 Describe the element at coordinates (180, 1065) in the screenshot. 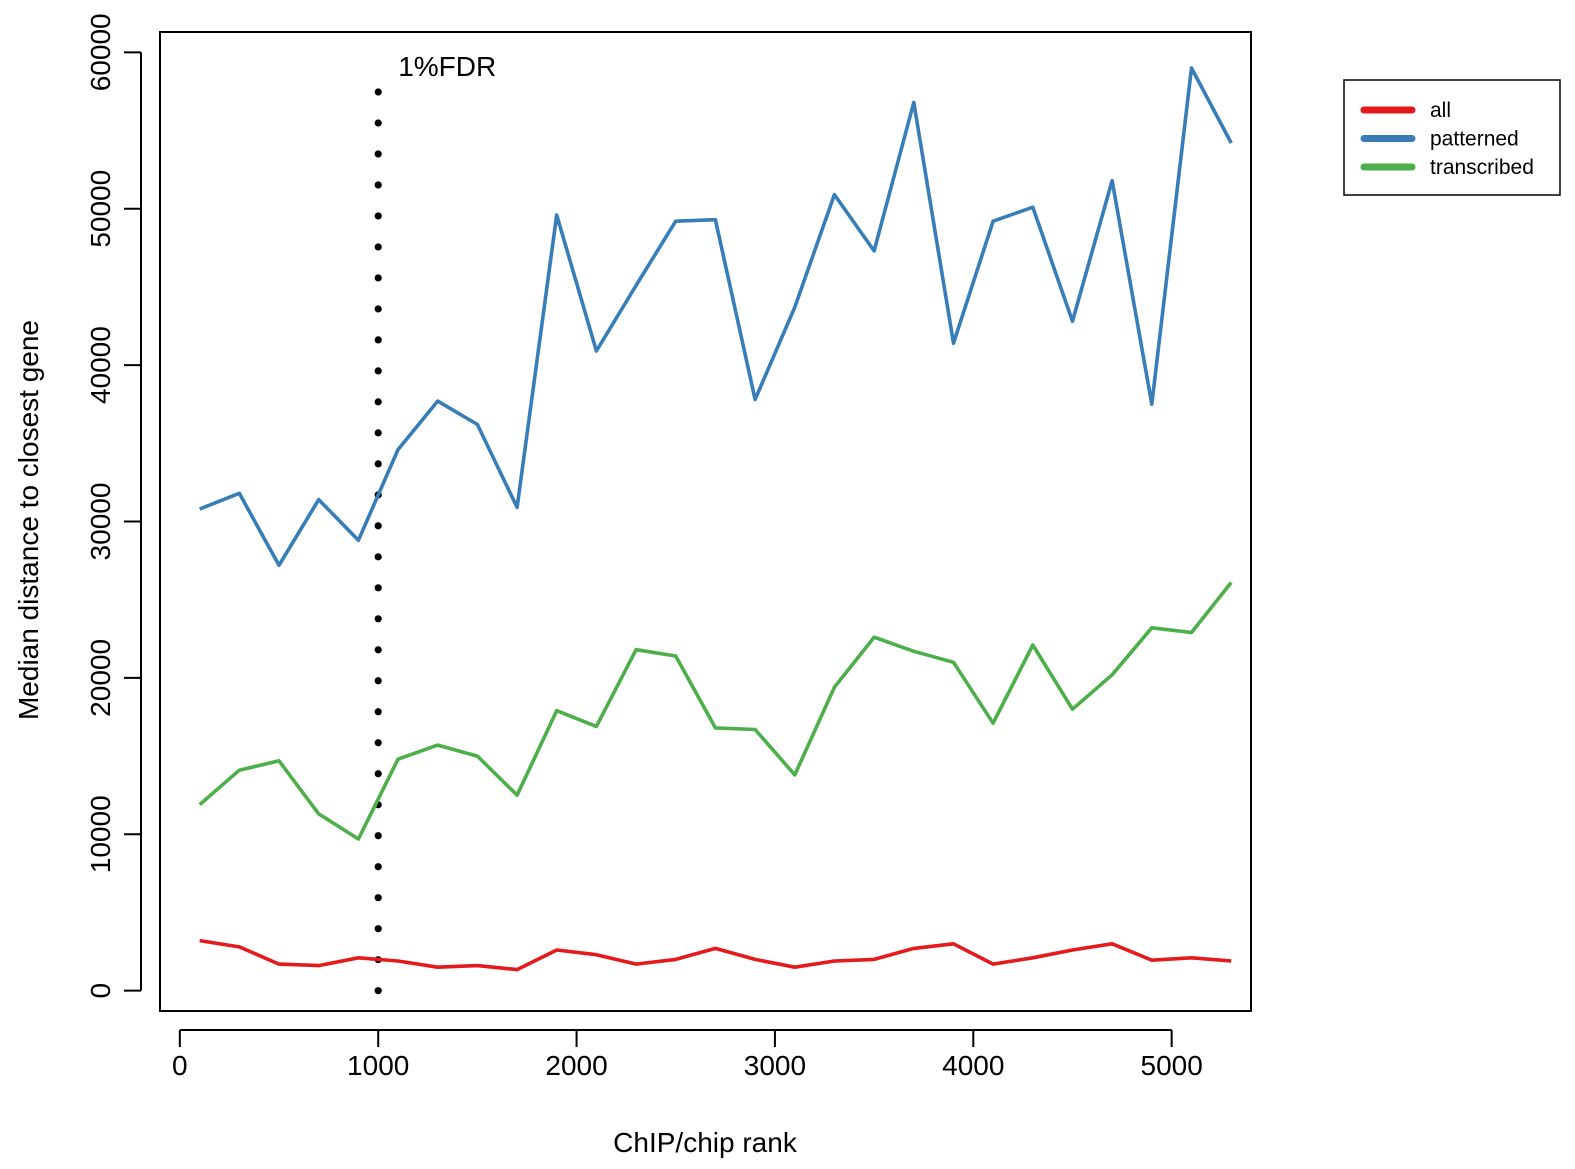

I see `x-tick-label: 0` at that location.